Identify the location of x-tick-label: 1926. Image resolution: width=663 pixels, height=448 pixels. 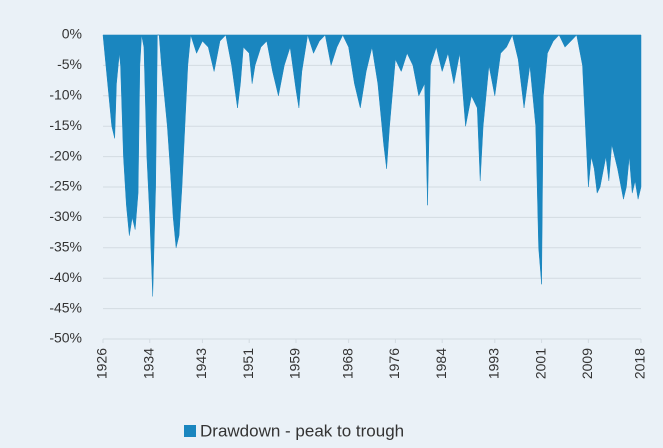
(102, 363).